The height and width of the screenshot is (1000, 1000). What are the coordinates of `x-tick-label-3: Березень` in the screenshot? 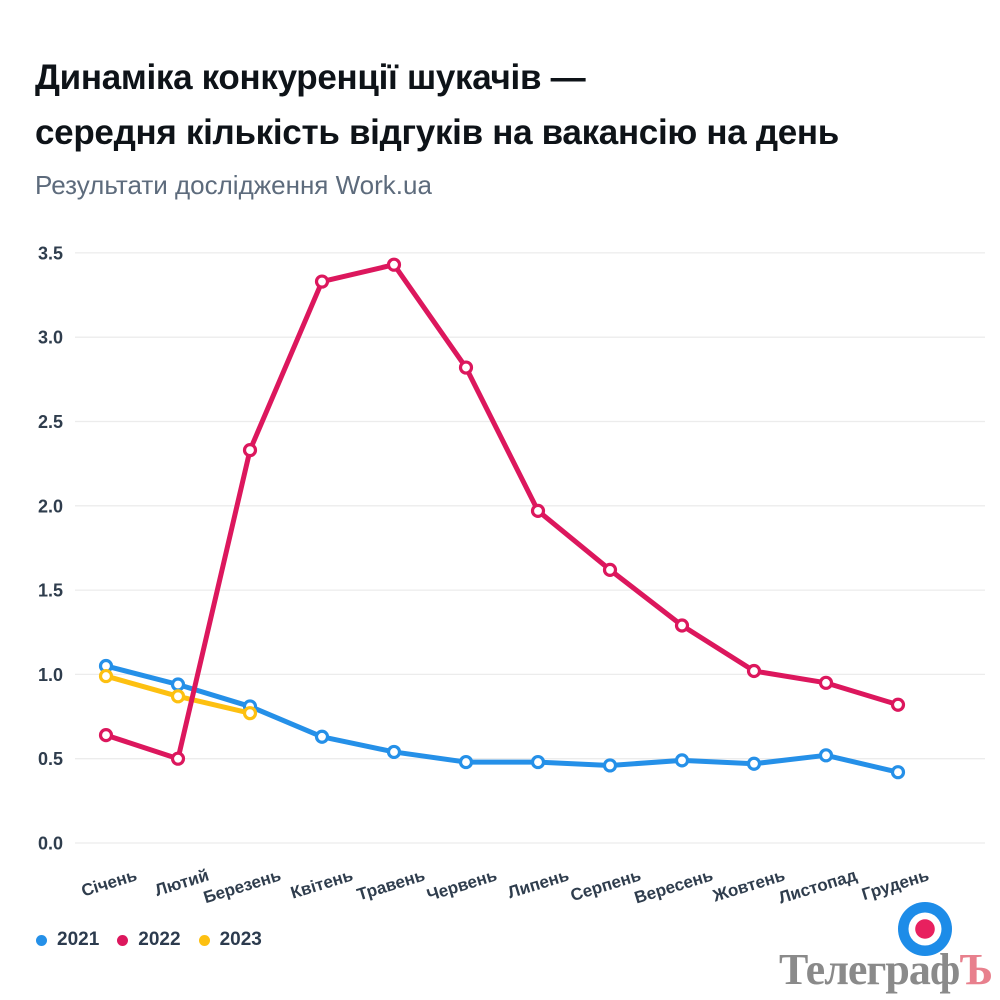 It's located at (242, 887).